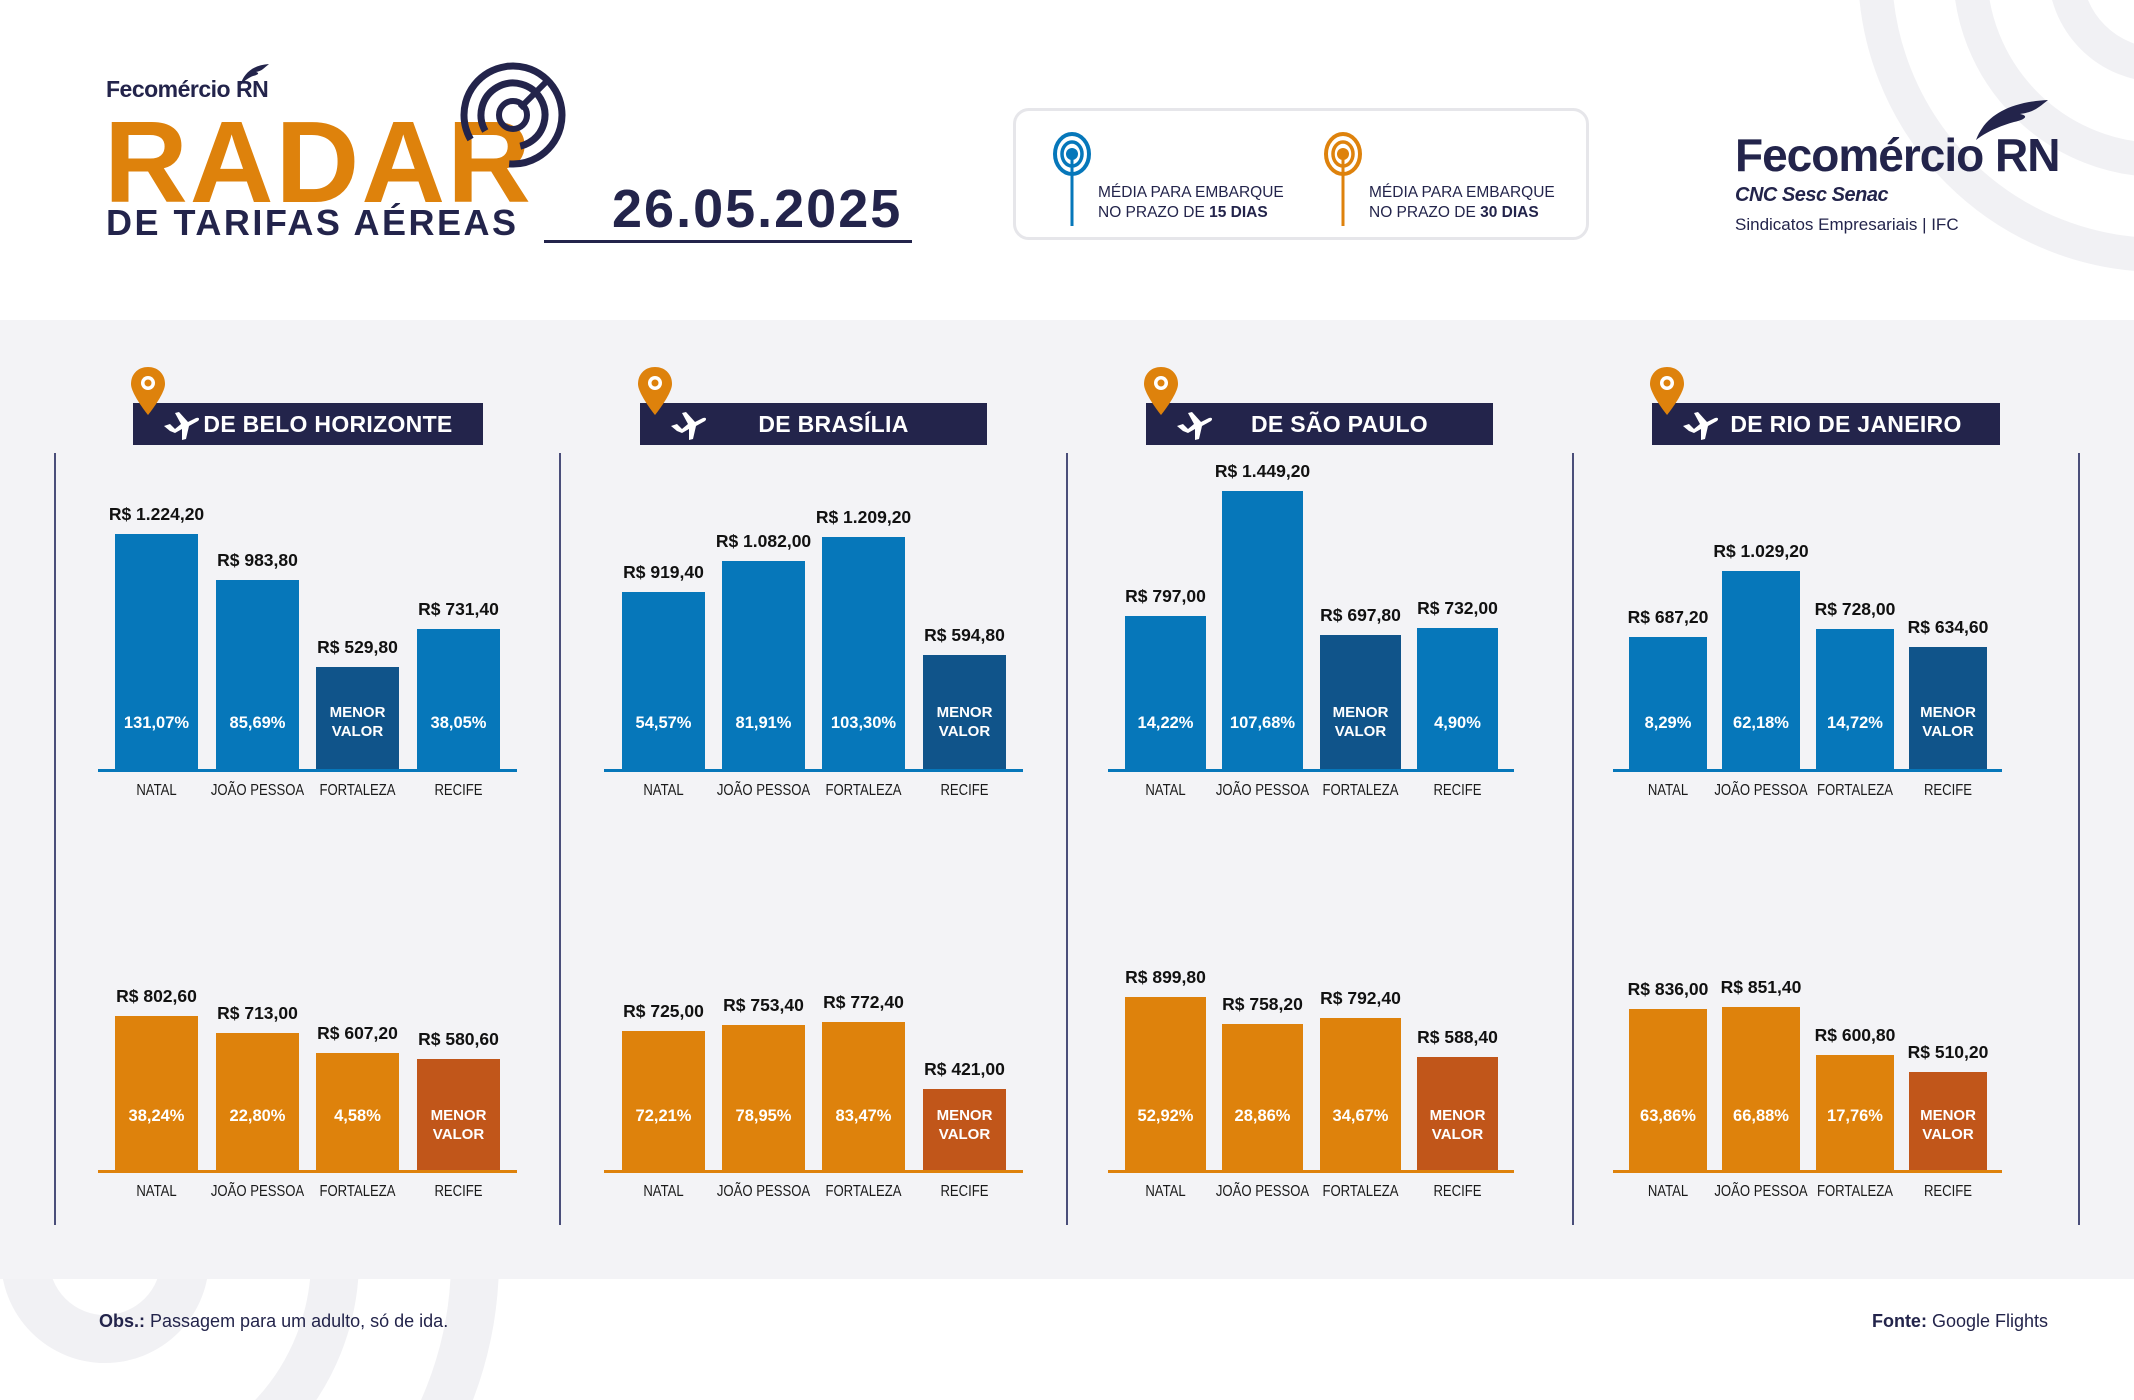 Image resolution: width=2134 pixels, height=1400 pixels. Describe the element at coordinates (156, 1116) in the screenshot. I see `bar-percent-label: 38,24%` at that location.